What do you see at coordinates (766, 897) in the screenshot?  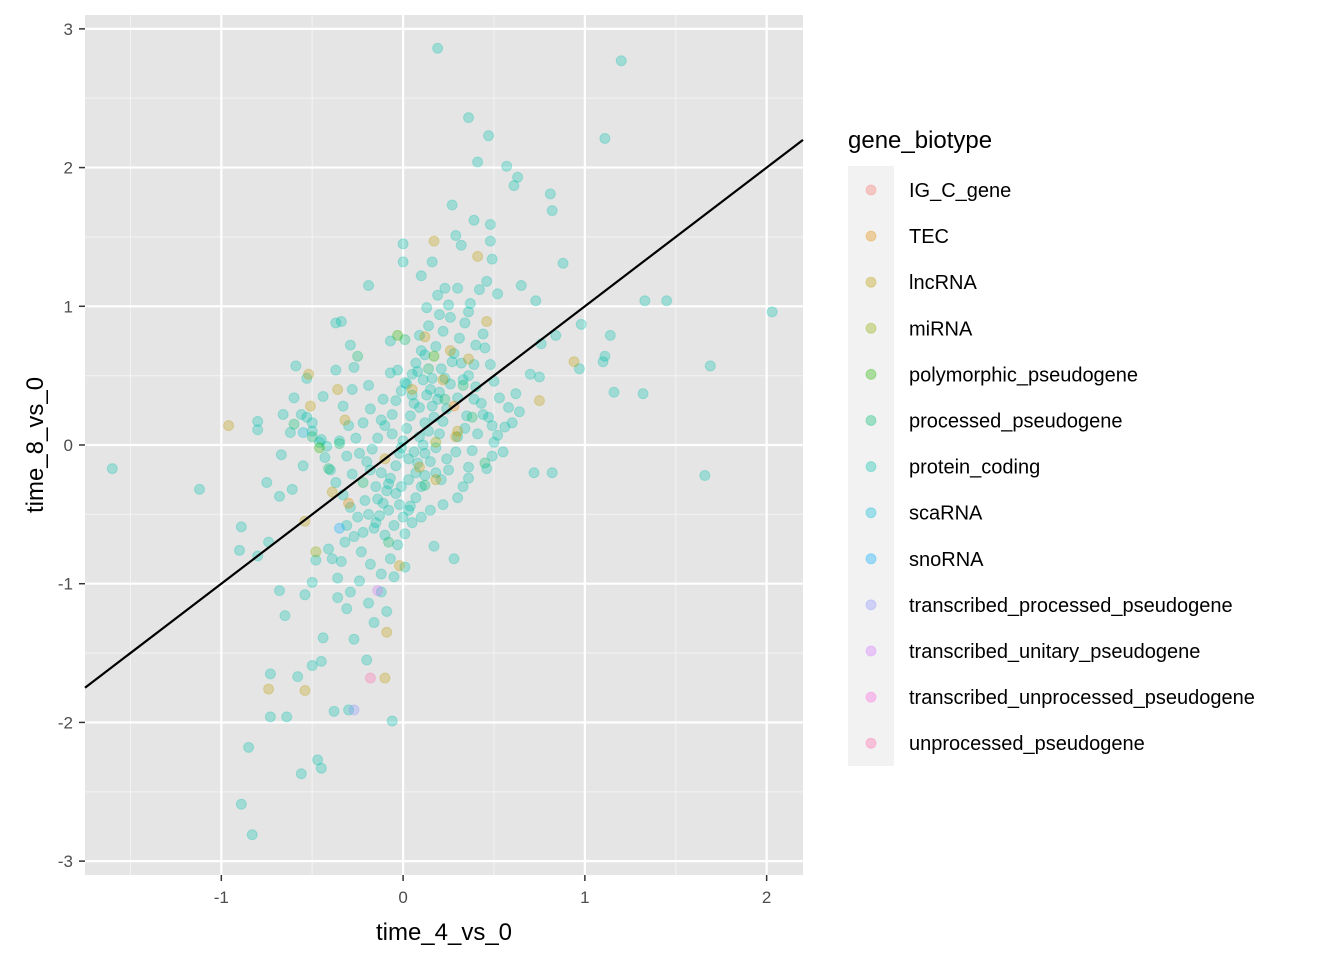 I see `x-tick-label: 2` at bounding box center [766, 897].